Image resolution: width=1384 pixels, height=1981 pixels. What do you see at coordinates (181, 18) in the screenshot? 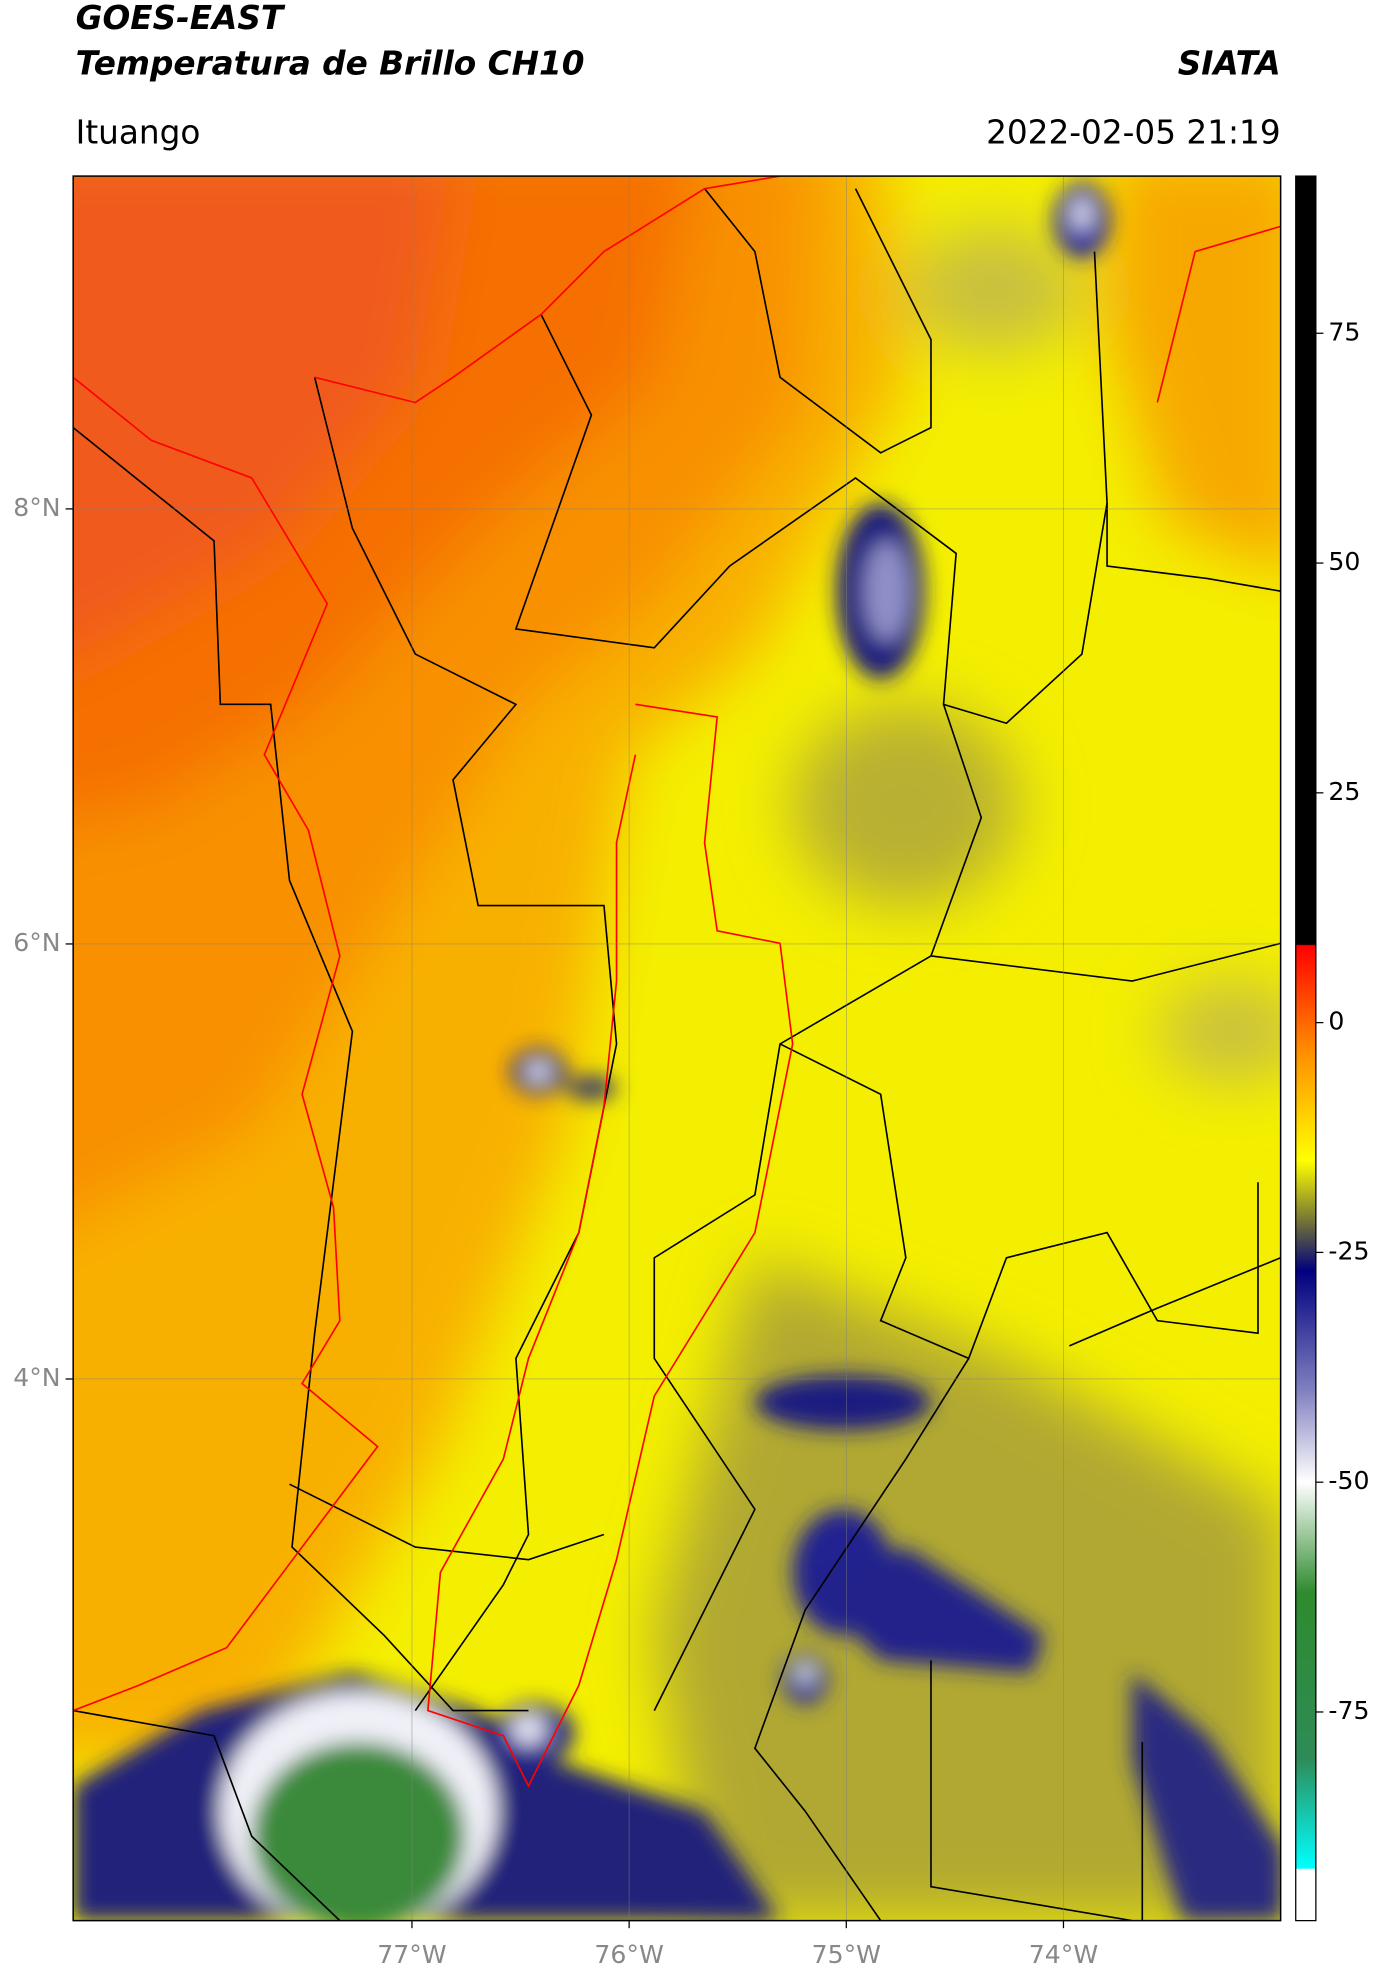
I see `title: GOES-EAST` at bounding box center [181, 18].